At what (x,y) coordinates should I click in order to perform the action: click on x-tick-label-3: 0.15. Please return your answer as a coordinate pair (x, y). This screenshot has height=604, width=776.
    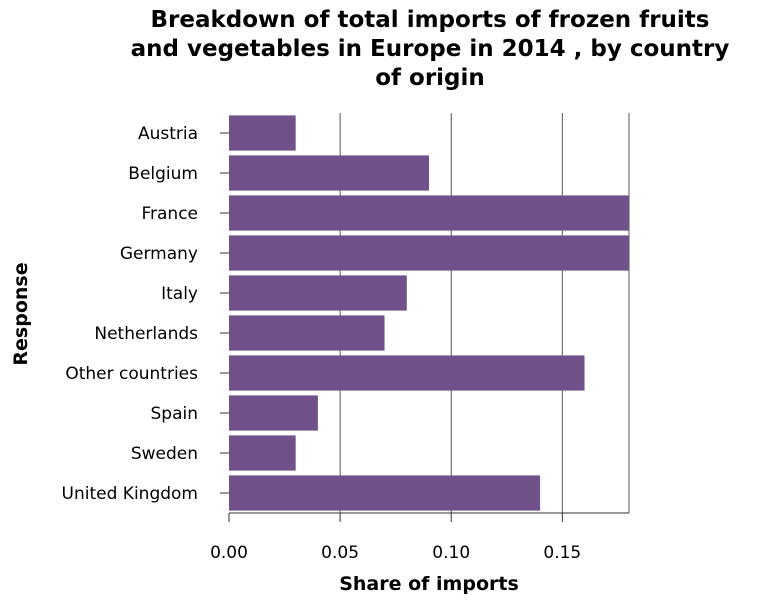
    Looking at the image, I should click on (562, 553).